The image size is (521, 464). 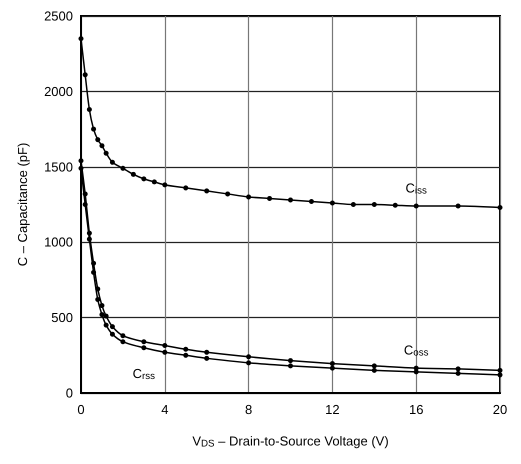 What do you see at coordinates (62, 318) in the screenshot?
I see `y-tick-label: 500` at bounding box center [62, 318].